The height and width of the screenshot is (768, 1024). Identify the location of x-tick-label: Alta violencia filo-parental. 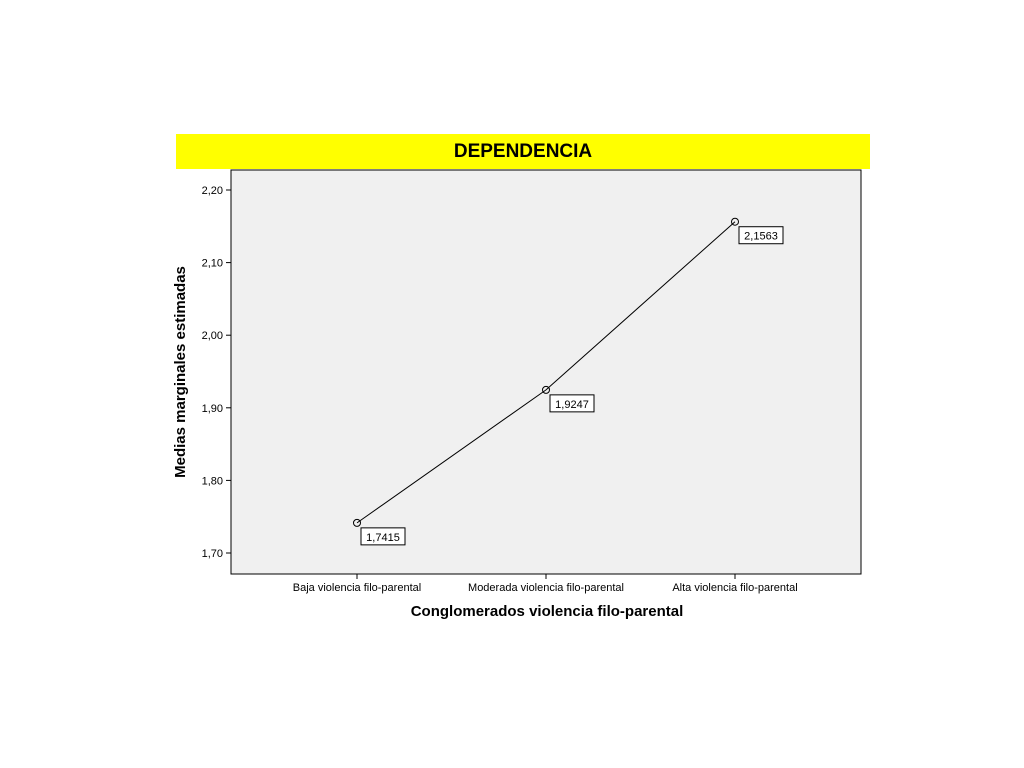
(734, 588).